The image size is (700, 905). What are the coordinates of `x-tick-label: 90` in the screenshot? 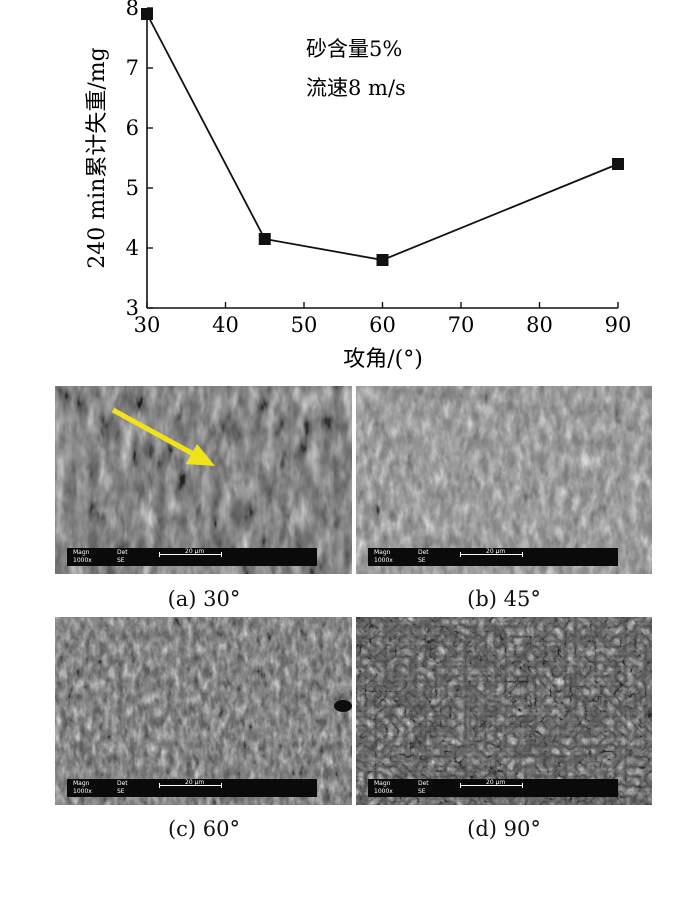 It's located at (618, 325).